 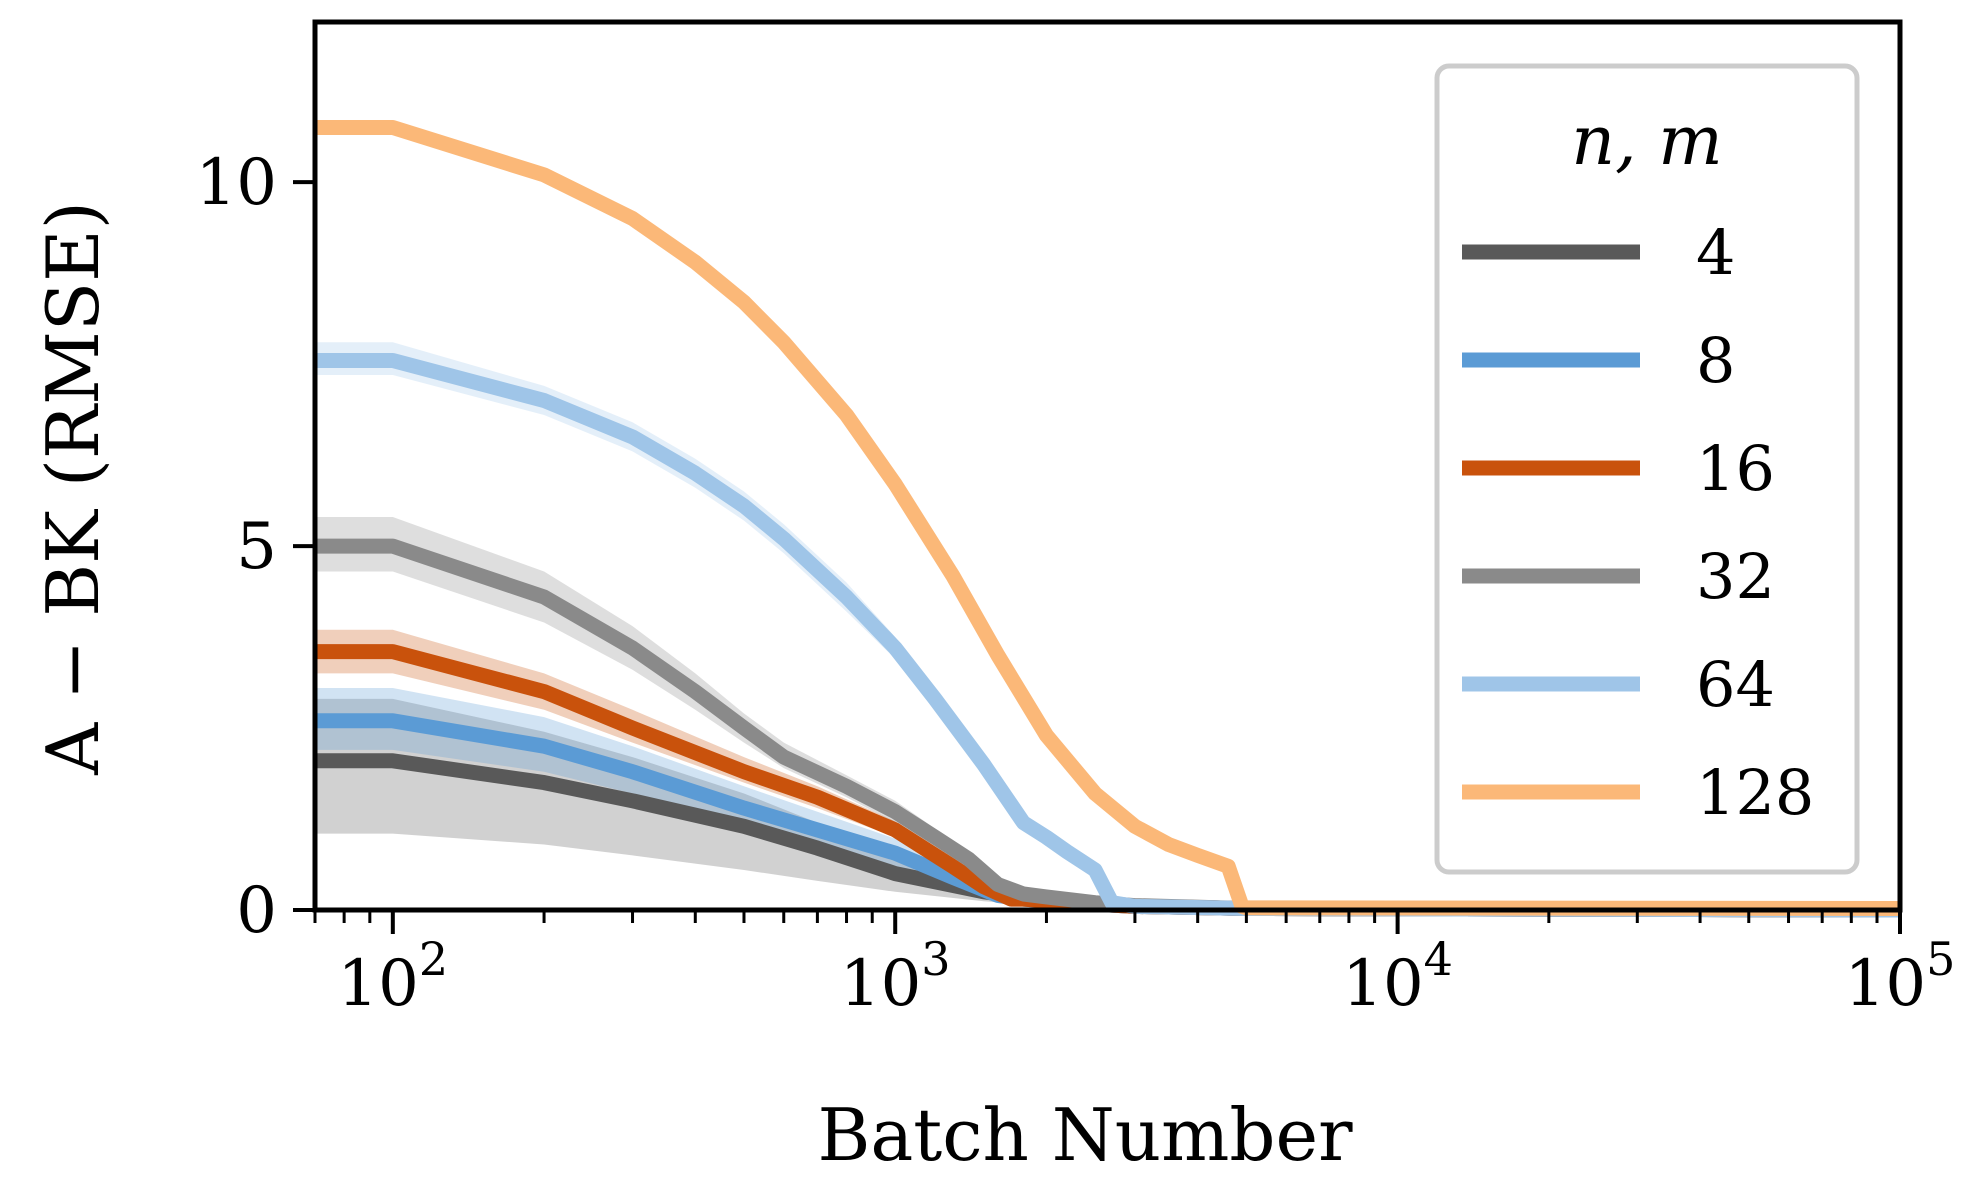 I want to click on x-tick-label: 10⁵, so click(x=1900, y=976).